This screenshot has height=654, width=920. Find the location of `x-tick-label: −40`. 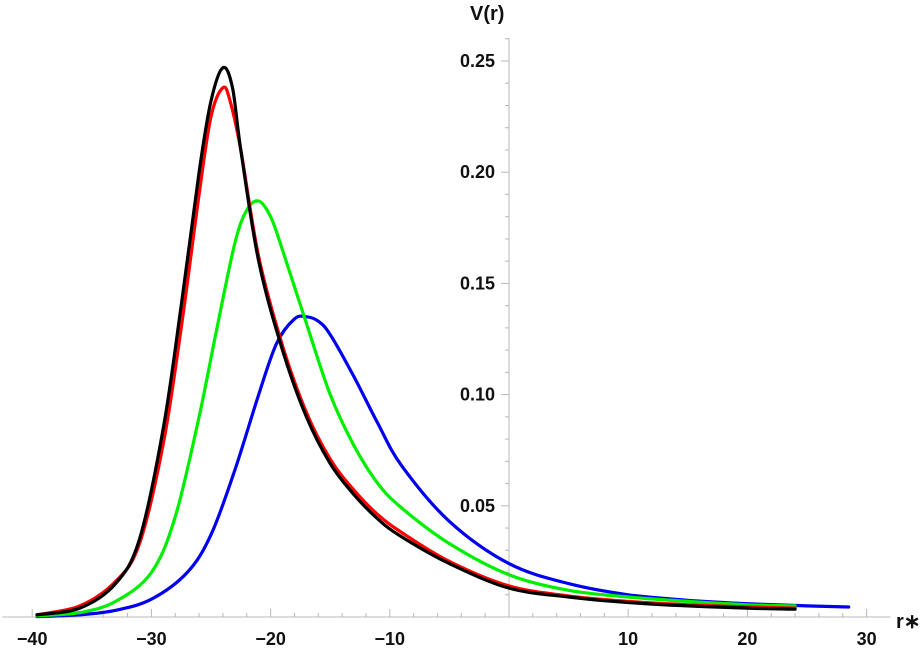

x-tick-label: −40 is located at coordinates (32, 639).